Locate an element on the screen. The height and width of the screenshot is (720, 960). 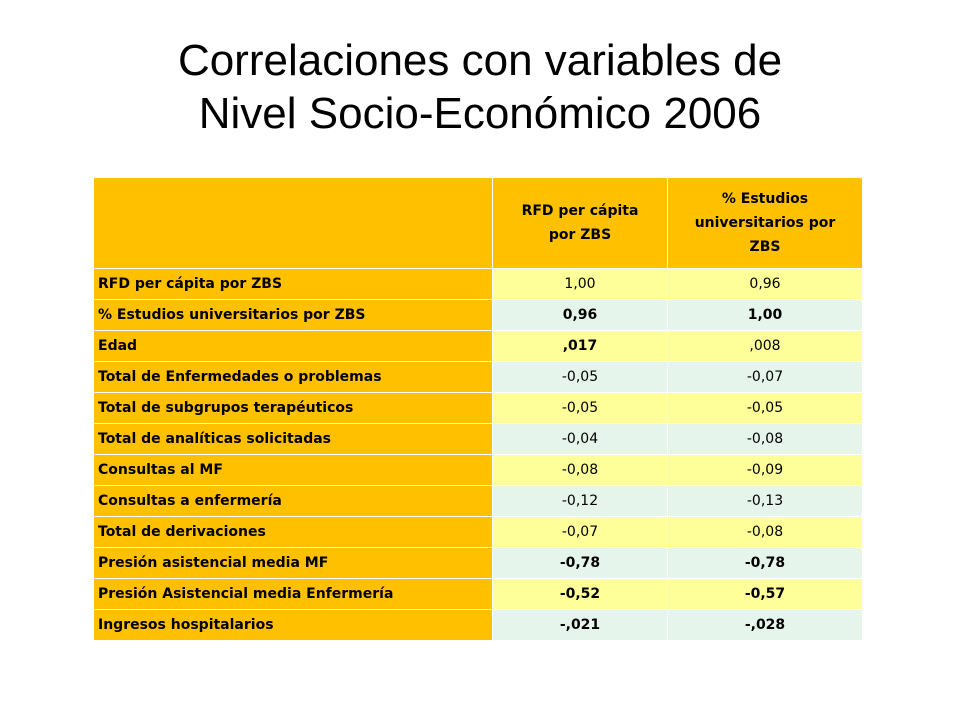
row-label: Total de subgrupos terapéuticos is located at coordinates (293, 408).